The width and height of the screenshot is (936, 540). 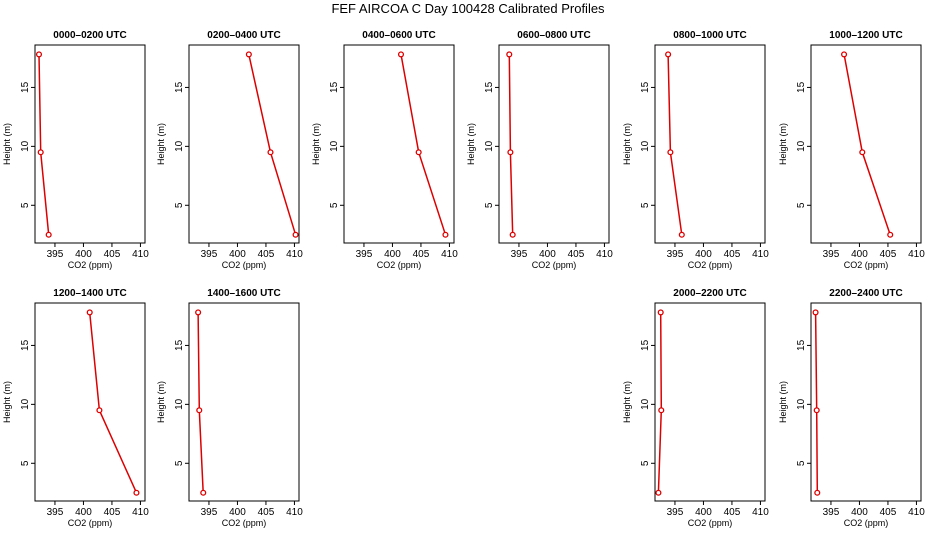 What do you see at coordinates (709, 35) in the screenshot?
I see `panel-title: 0800–1000 UTC` at bounding box center [709, 35].